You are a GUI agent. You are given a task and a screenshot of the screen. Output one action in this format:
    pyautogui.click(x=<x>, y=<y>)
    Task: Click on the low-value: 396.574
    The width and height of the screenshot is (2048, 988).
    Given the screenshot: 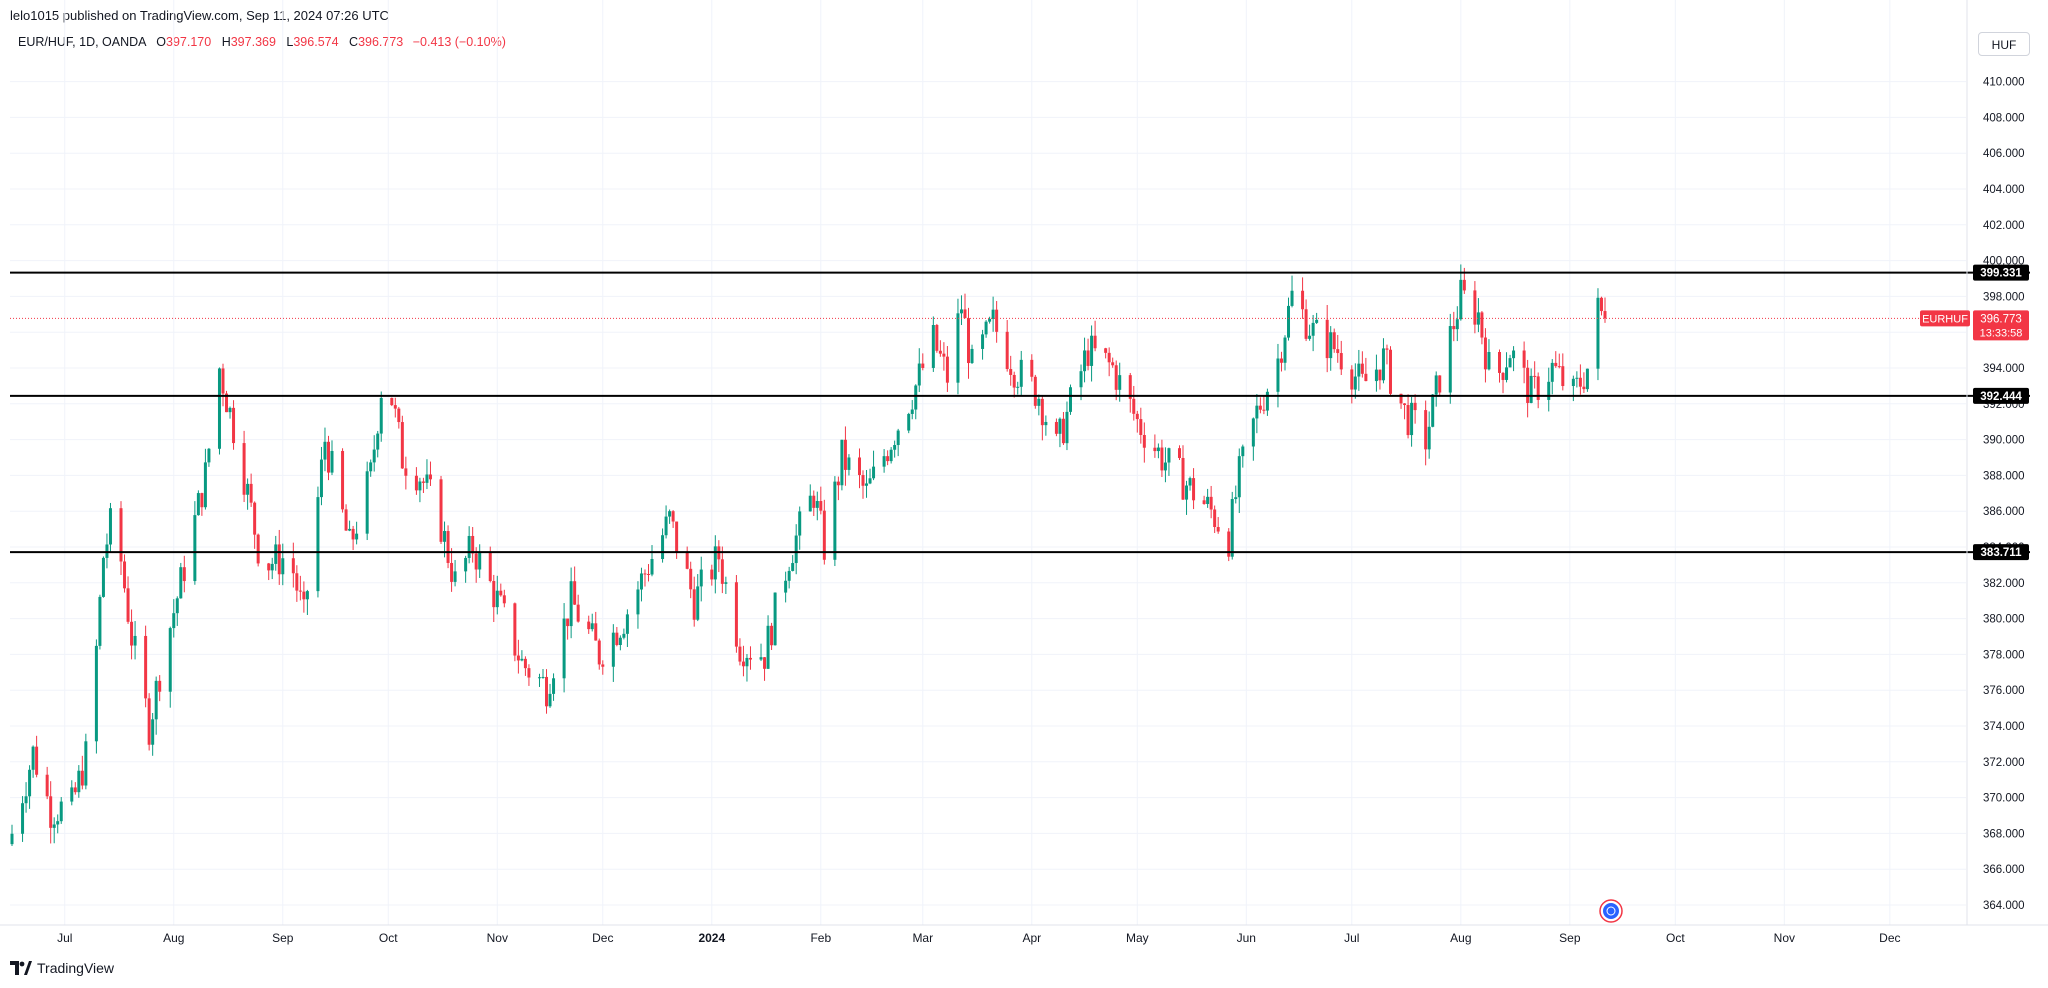 What is the action you would take?
    pyautogui.click(x=316, y=42)
    